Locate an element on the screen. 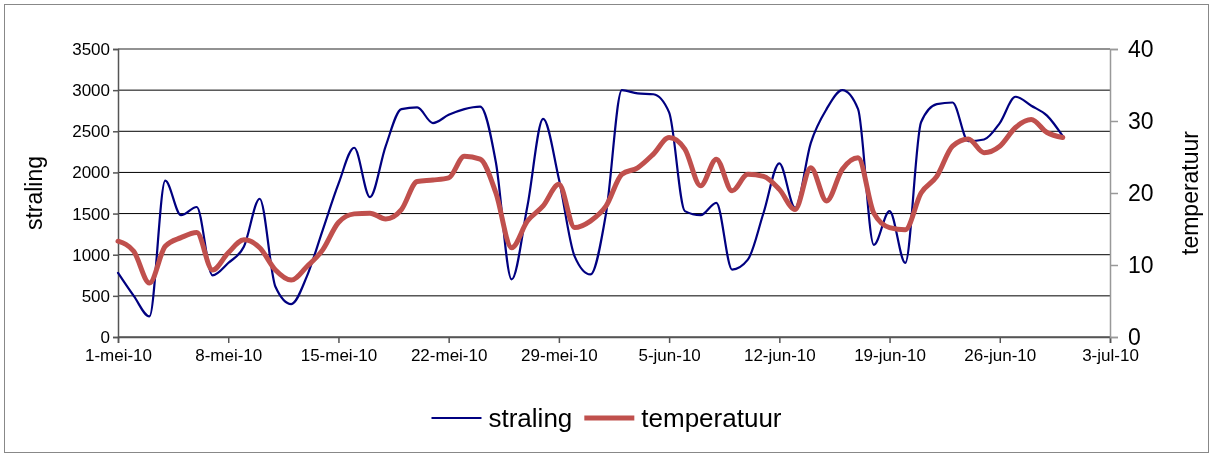 Image resolution: width=1213 pixels, height=457 pixels. x-tick-label: 1-mei-10 is located at coordinates (118, 356).